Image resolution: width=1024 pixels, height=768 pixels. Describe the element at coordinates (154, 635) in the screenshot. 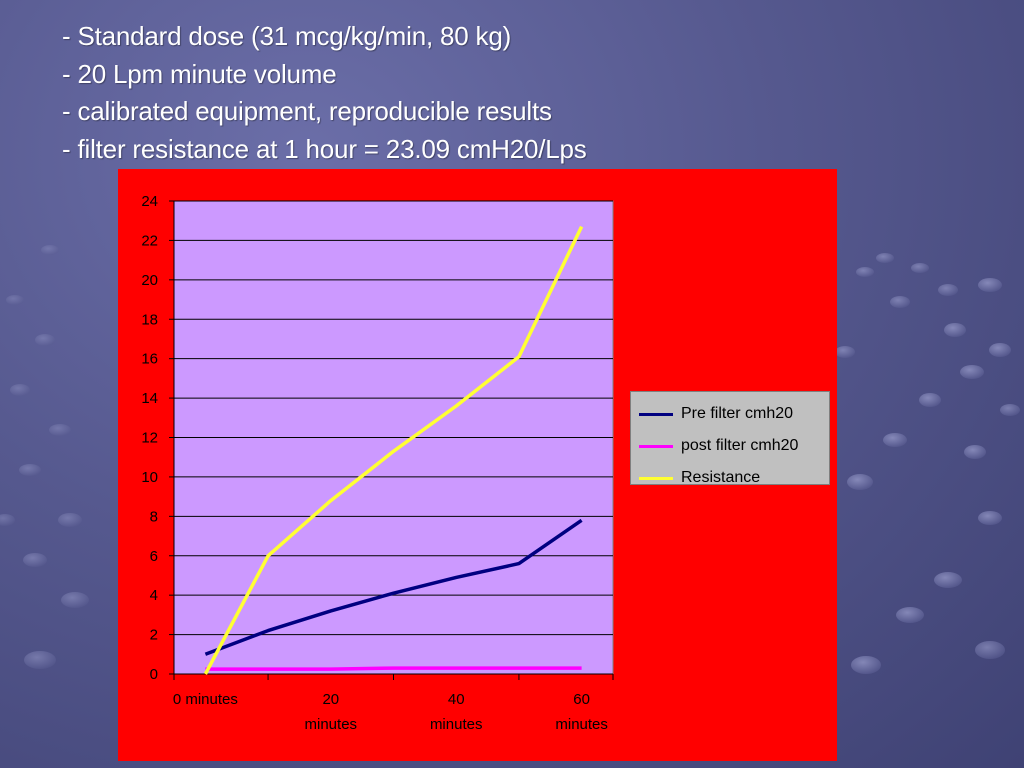

I see `y-tick-label: 2` at that location.